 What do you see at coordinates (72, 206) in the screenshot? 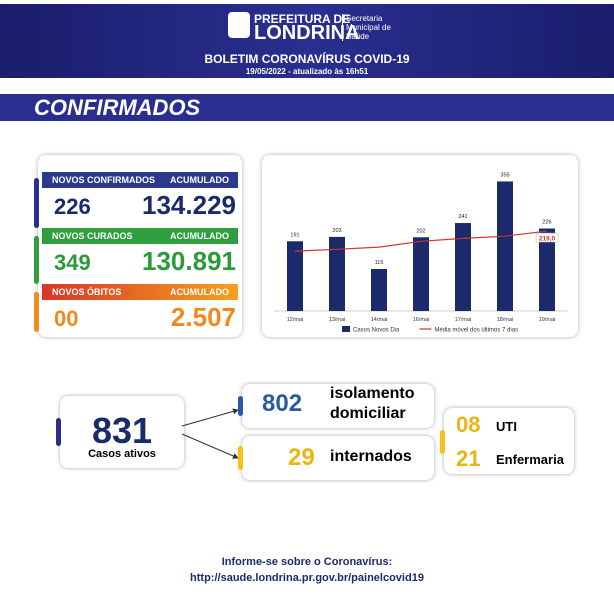
I see `stat-new: 226` at bounding box center [72, 206].